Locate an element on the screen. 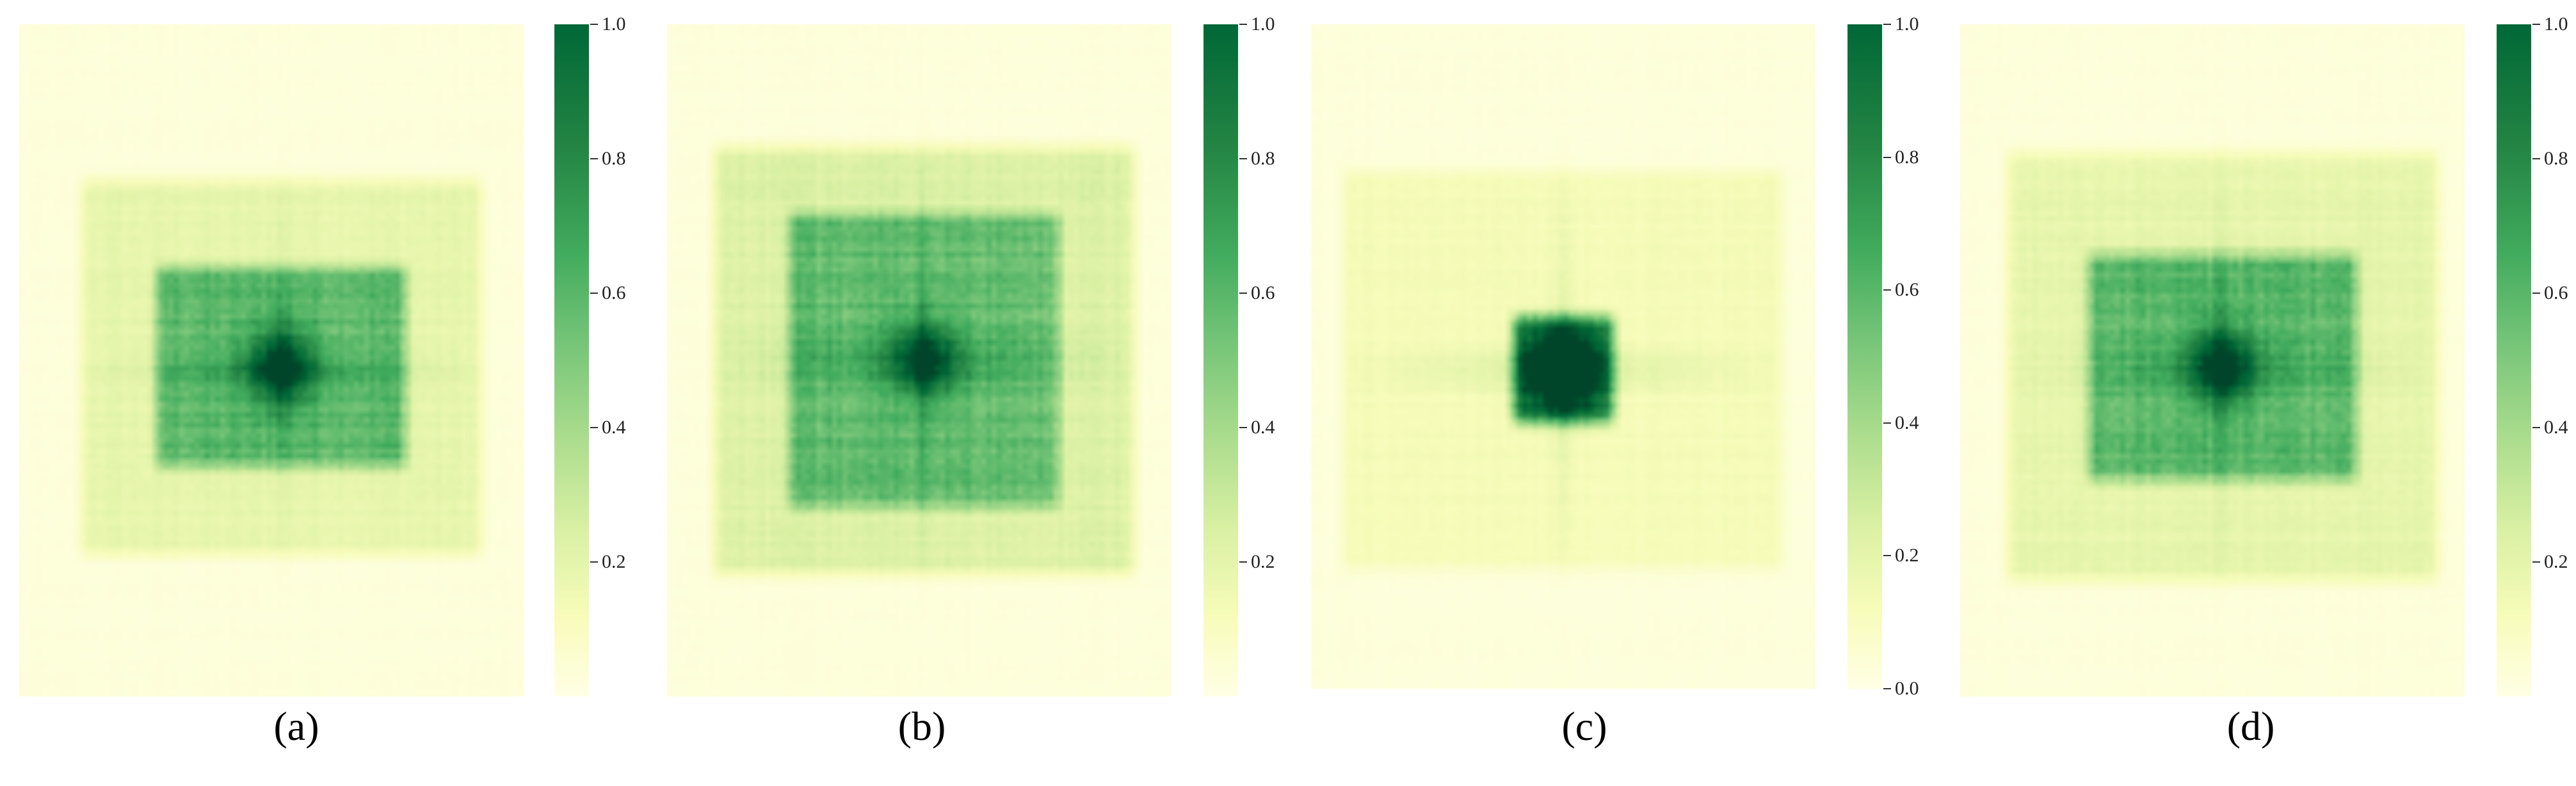  colorbar-c: 0.0 0.2 0.4 0.6 0.8 1.0 is located at coordinates (1883, 356).